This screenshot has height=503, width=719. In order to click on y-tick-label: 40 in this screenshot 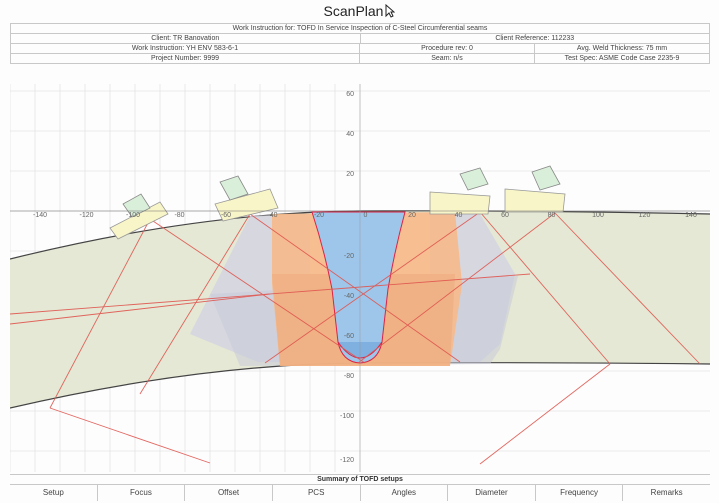, I will do `click(350, 134)`.